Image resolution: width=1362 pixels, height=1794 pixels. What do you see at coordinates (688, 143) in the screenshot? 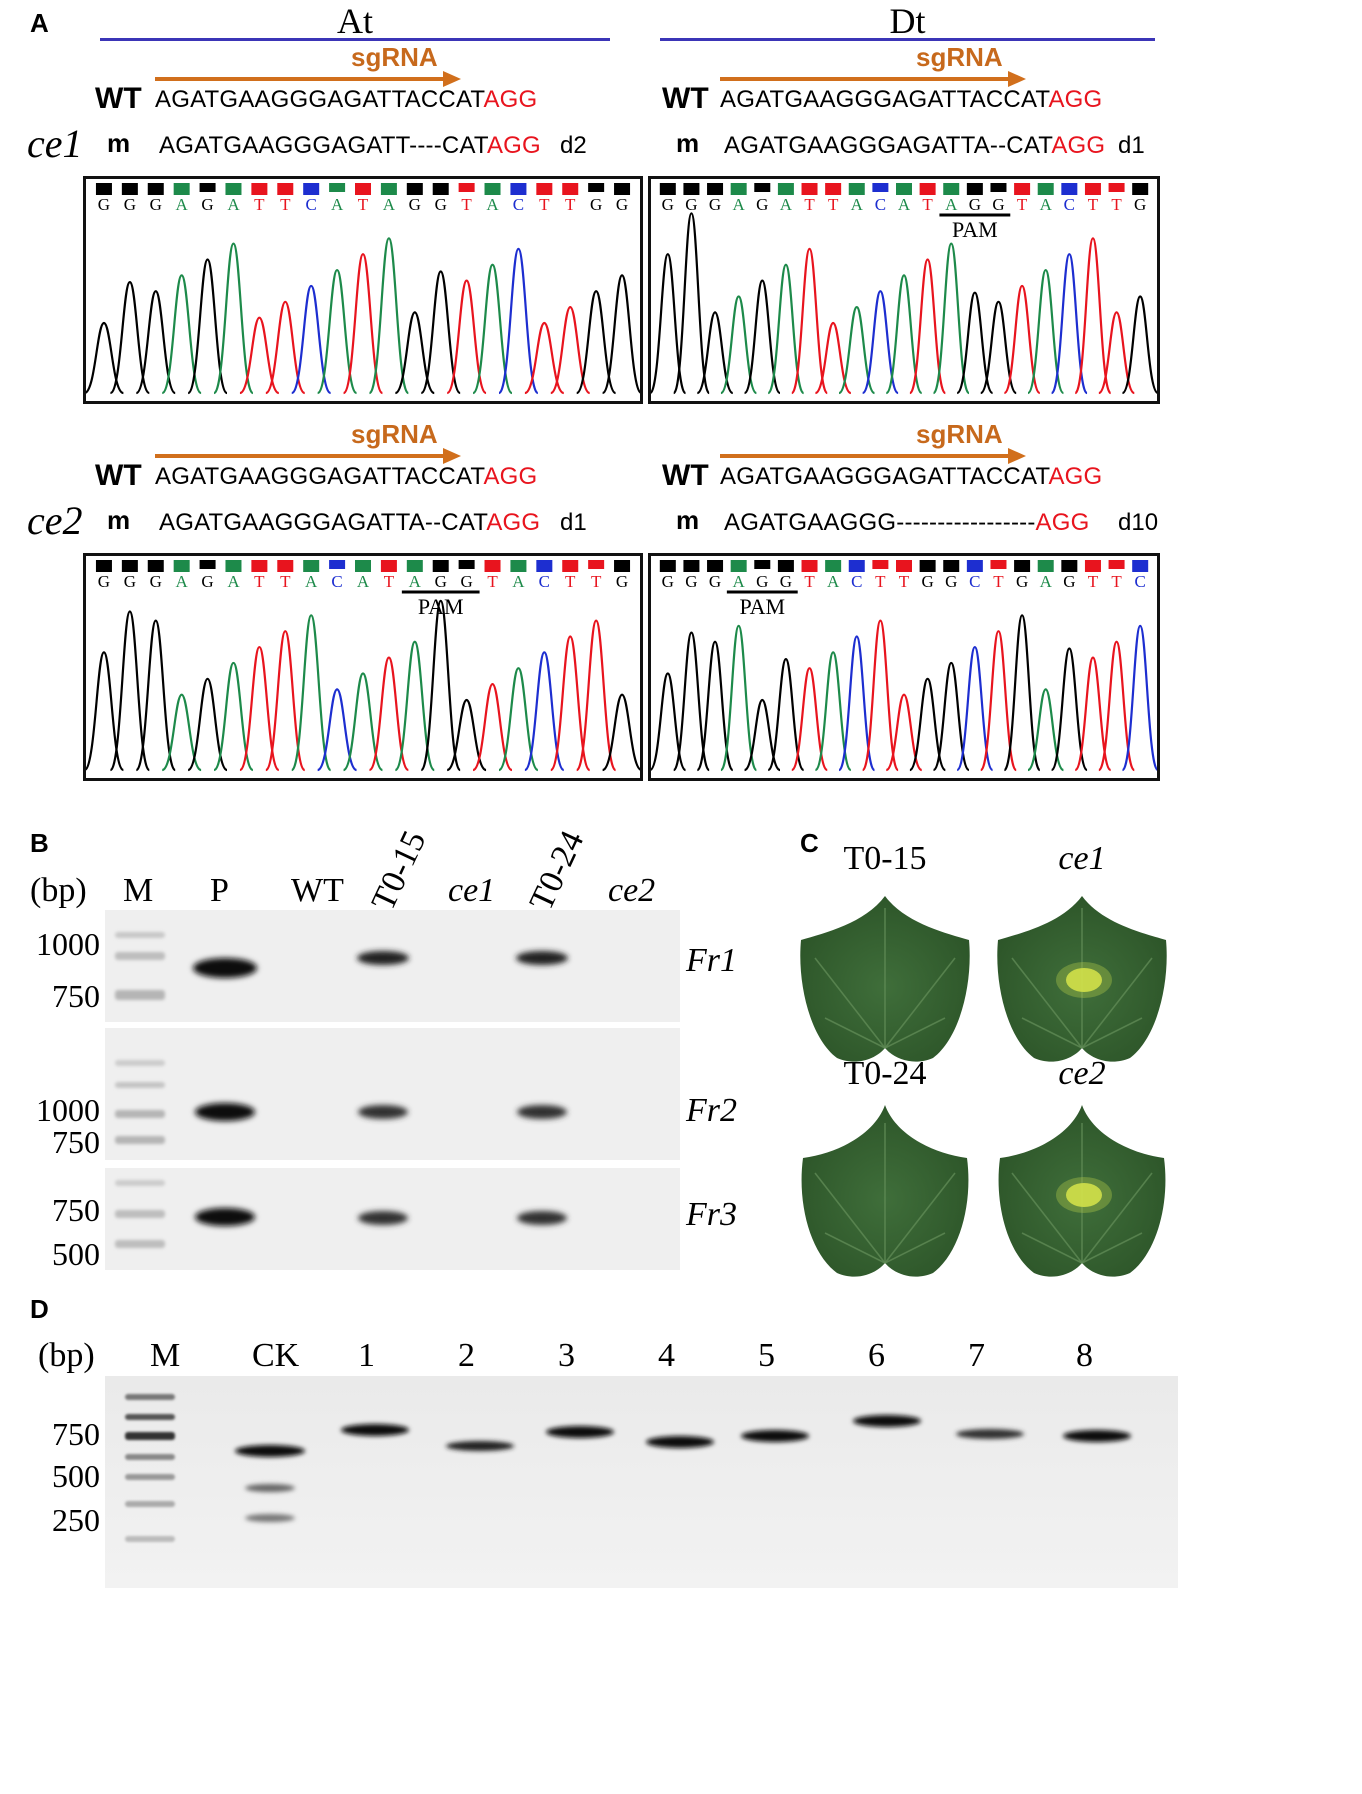
I see `mutant-label: m` at bounding box center [688, 143].